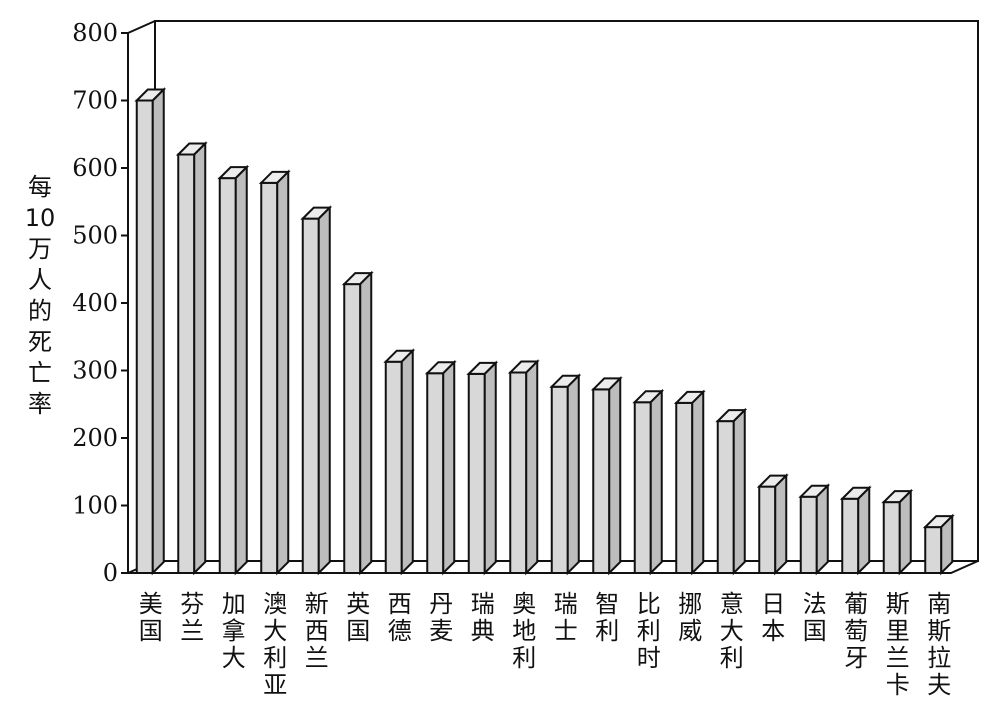 Image resolution: width=1000 pixels, height=715 pixels. Describe the element at coordinates (898, 685) in the screenshot. I see `x-tick-label-char: 卡` at that location.